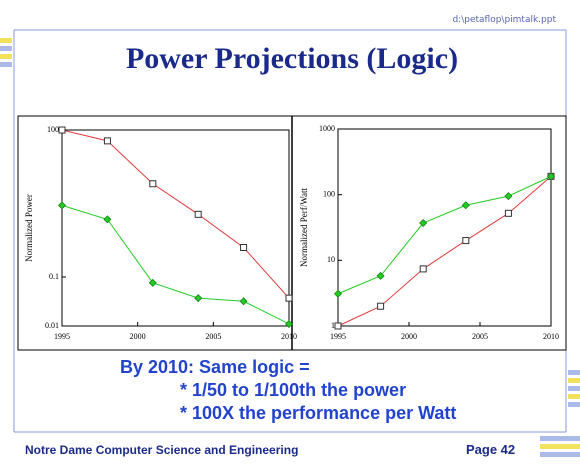  Describe the element at coordinates (292, 58) in the screenshot. I see `slide-title: Power Projections (Logic)` at that location.